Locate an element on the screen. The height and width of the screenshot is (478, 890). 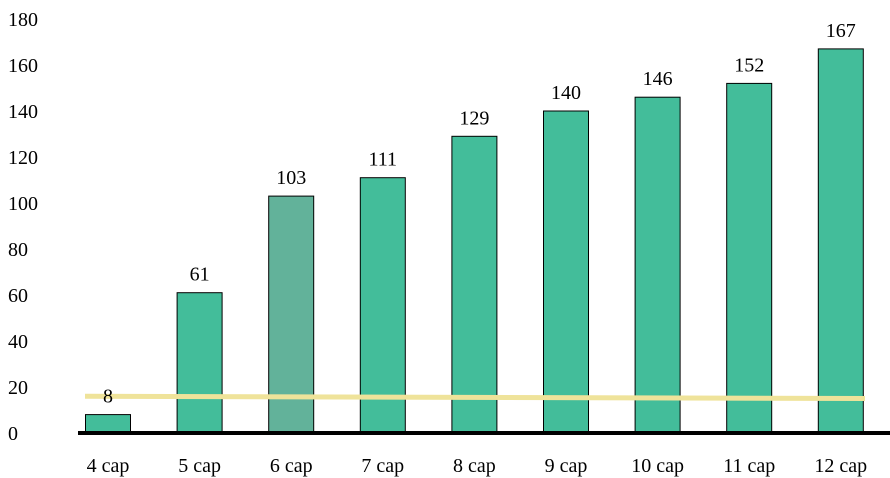
bar-8-cap is located at coordinates (474, 284).